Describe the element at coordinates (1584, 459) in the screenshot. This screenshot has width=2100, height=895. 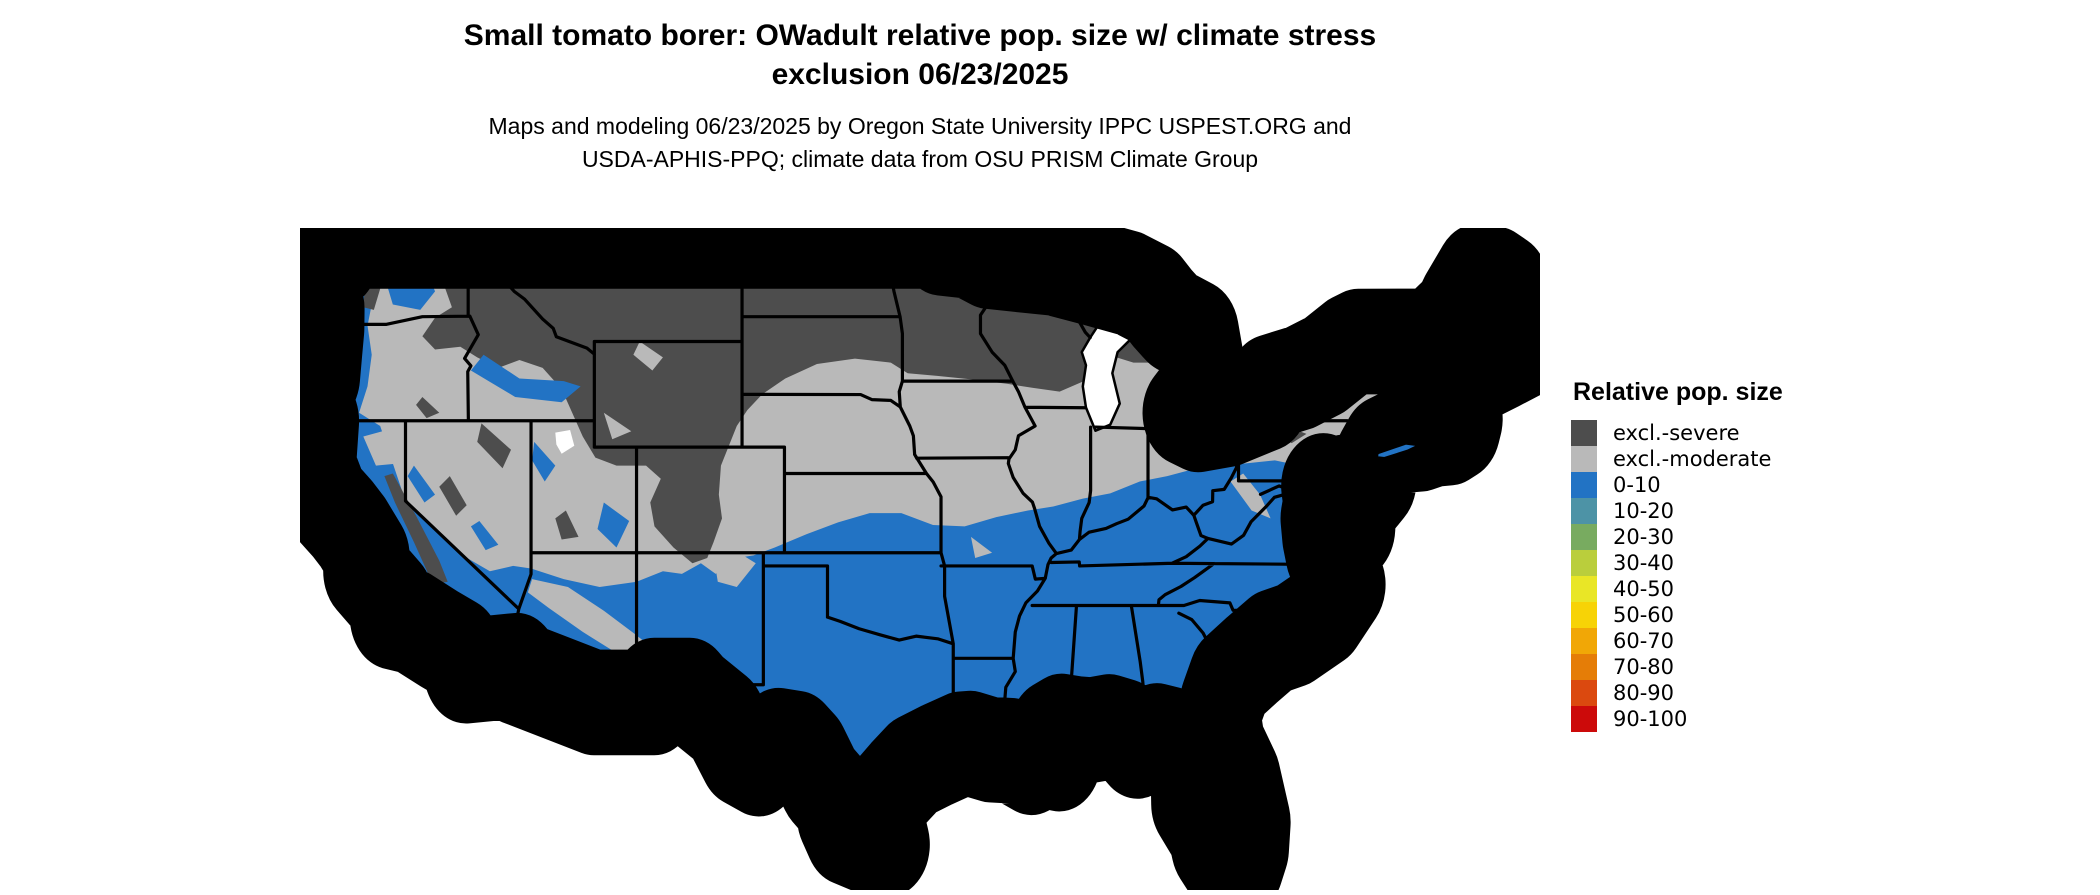
I see `legend-swatch-excl-moderate` at that location.